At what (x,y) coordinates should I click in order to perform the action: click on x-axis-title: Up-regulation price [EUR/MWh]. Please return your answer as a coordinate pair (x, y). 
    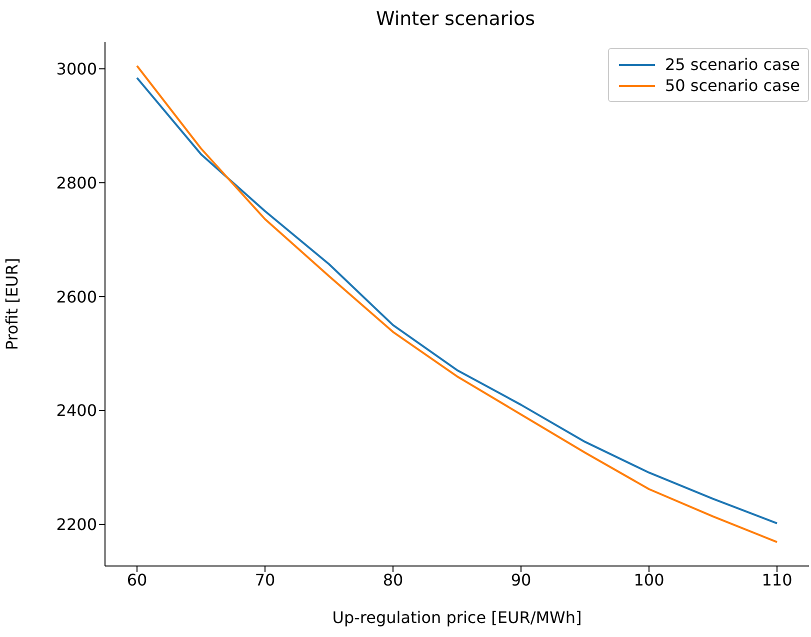
    Looking at the image, I should click on (457, 617).